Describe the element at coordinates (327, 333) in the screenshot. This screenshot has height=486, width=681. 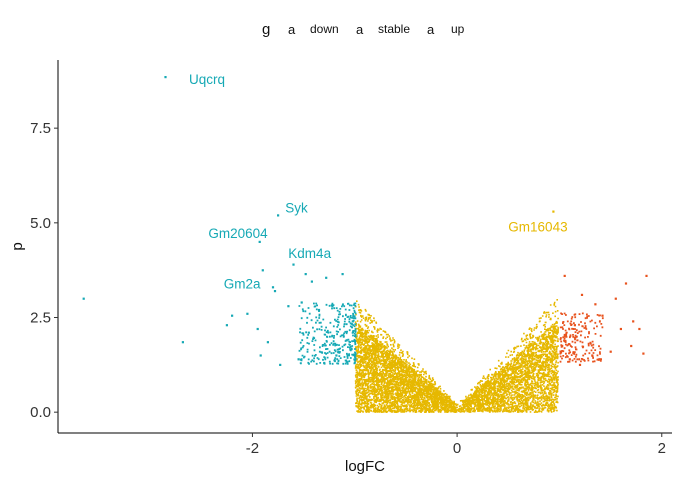
I see `down-points-cluster` at that location.